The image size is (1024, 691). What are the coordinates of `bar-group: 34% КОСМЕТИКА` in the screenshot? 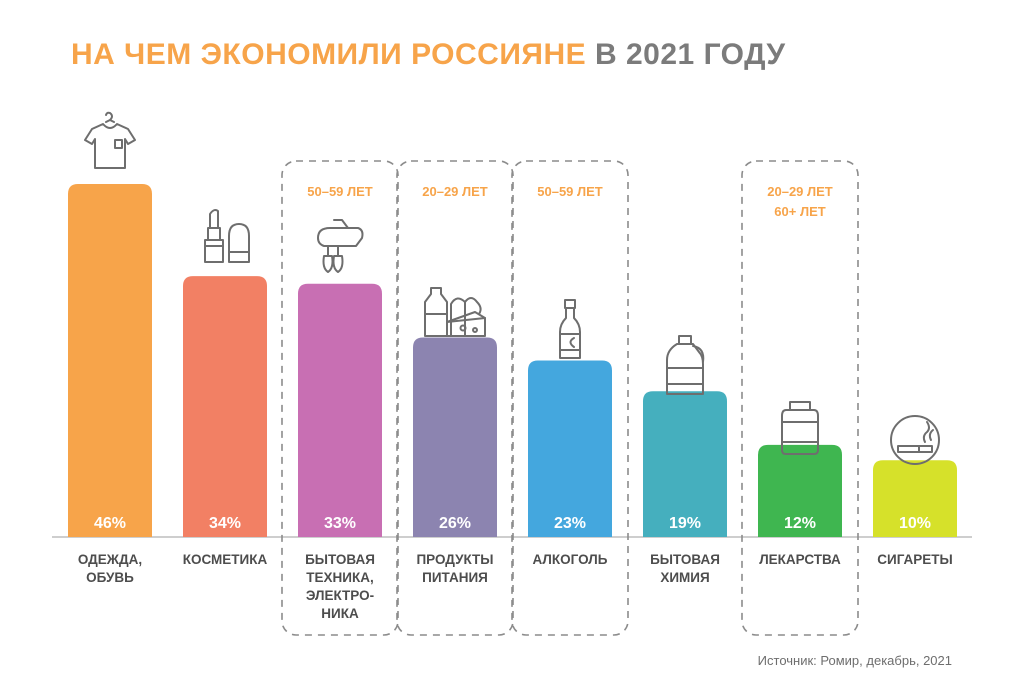 It's located at (225, 388).